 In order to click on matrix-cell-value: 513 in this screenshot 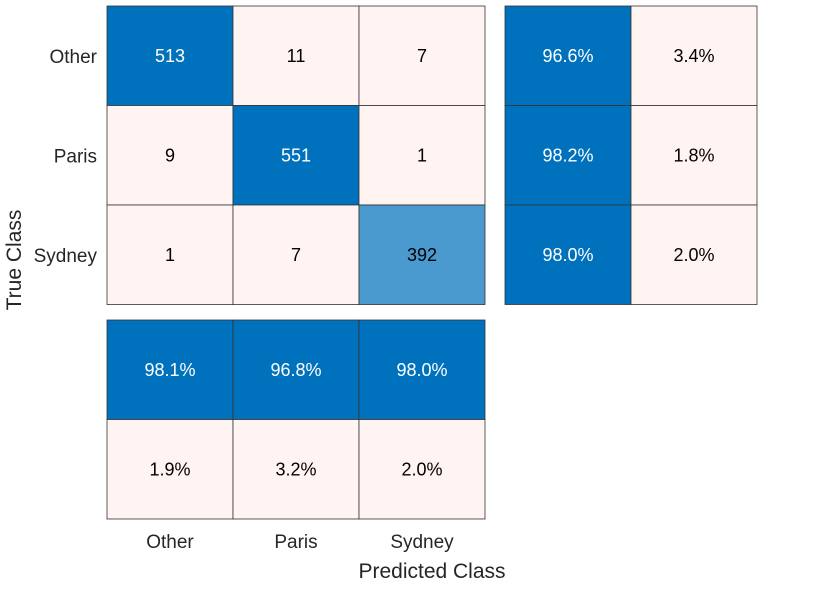, I will do `click(170, 56)`.